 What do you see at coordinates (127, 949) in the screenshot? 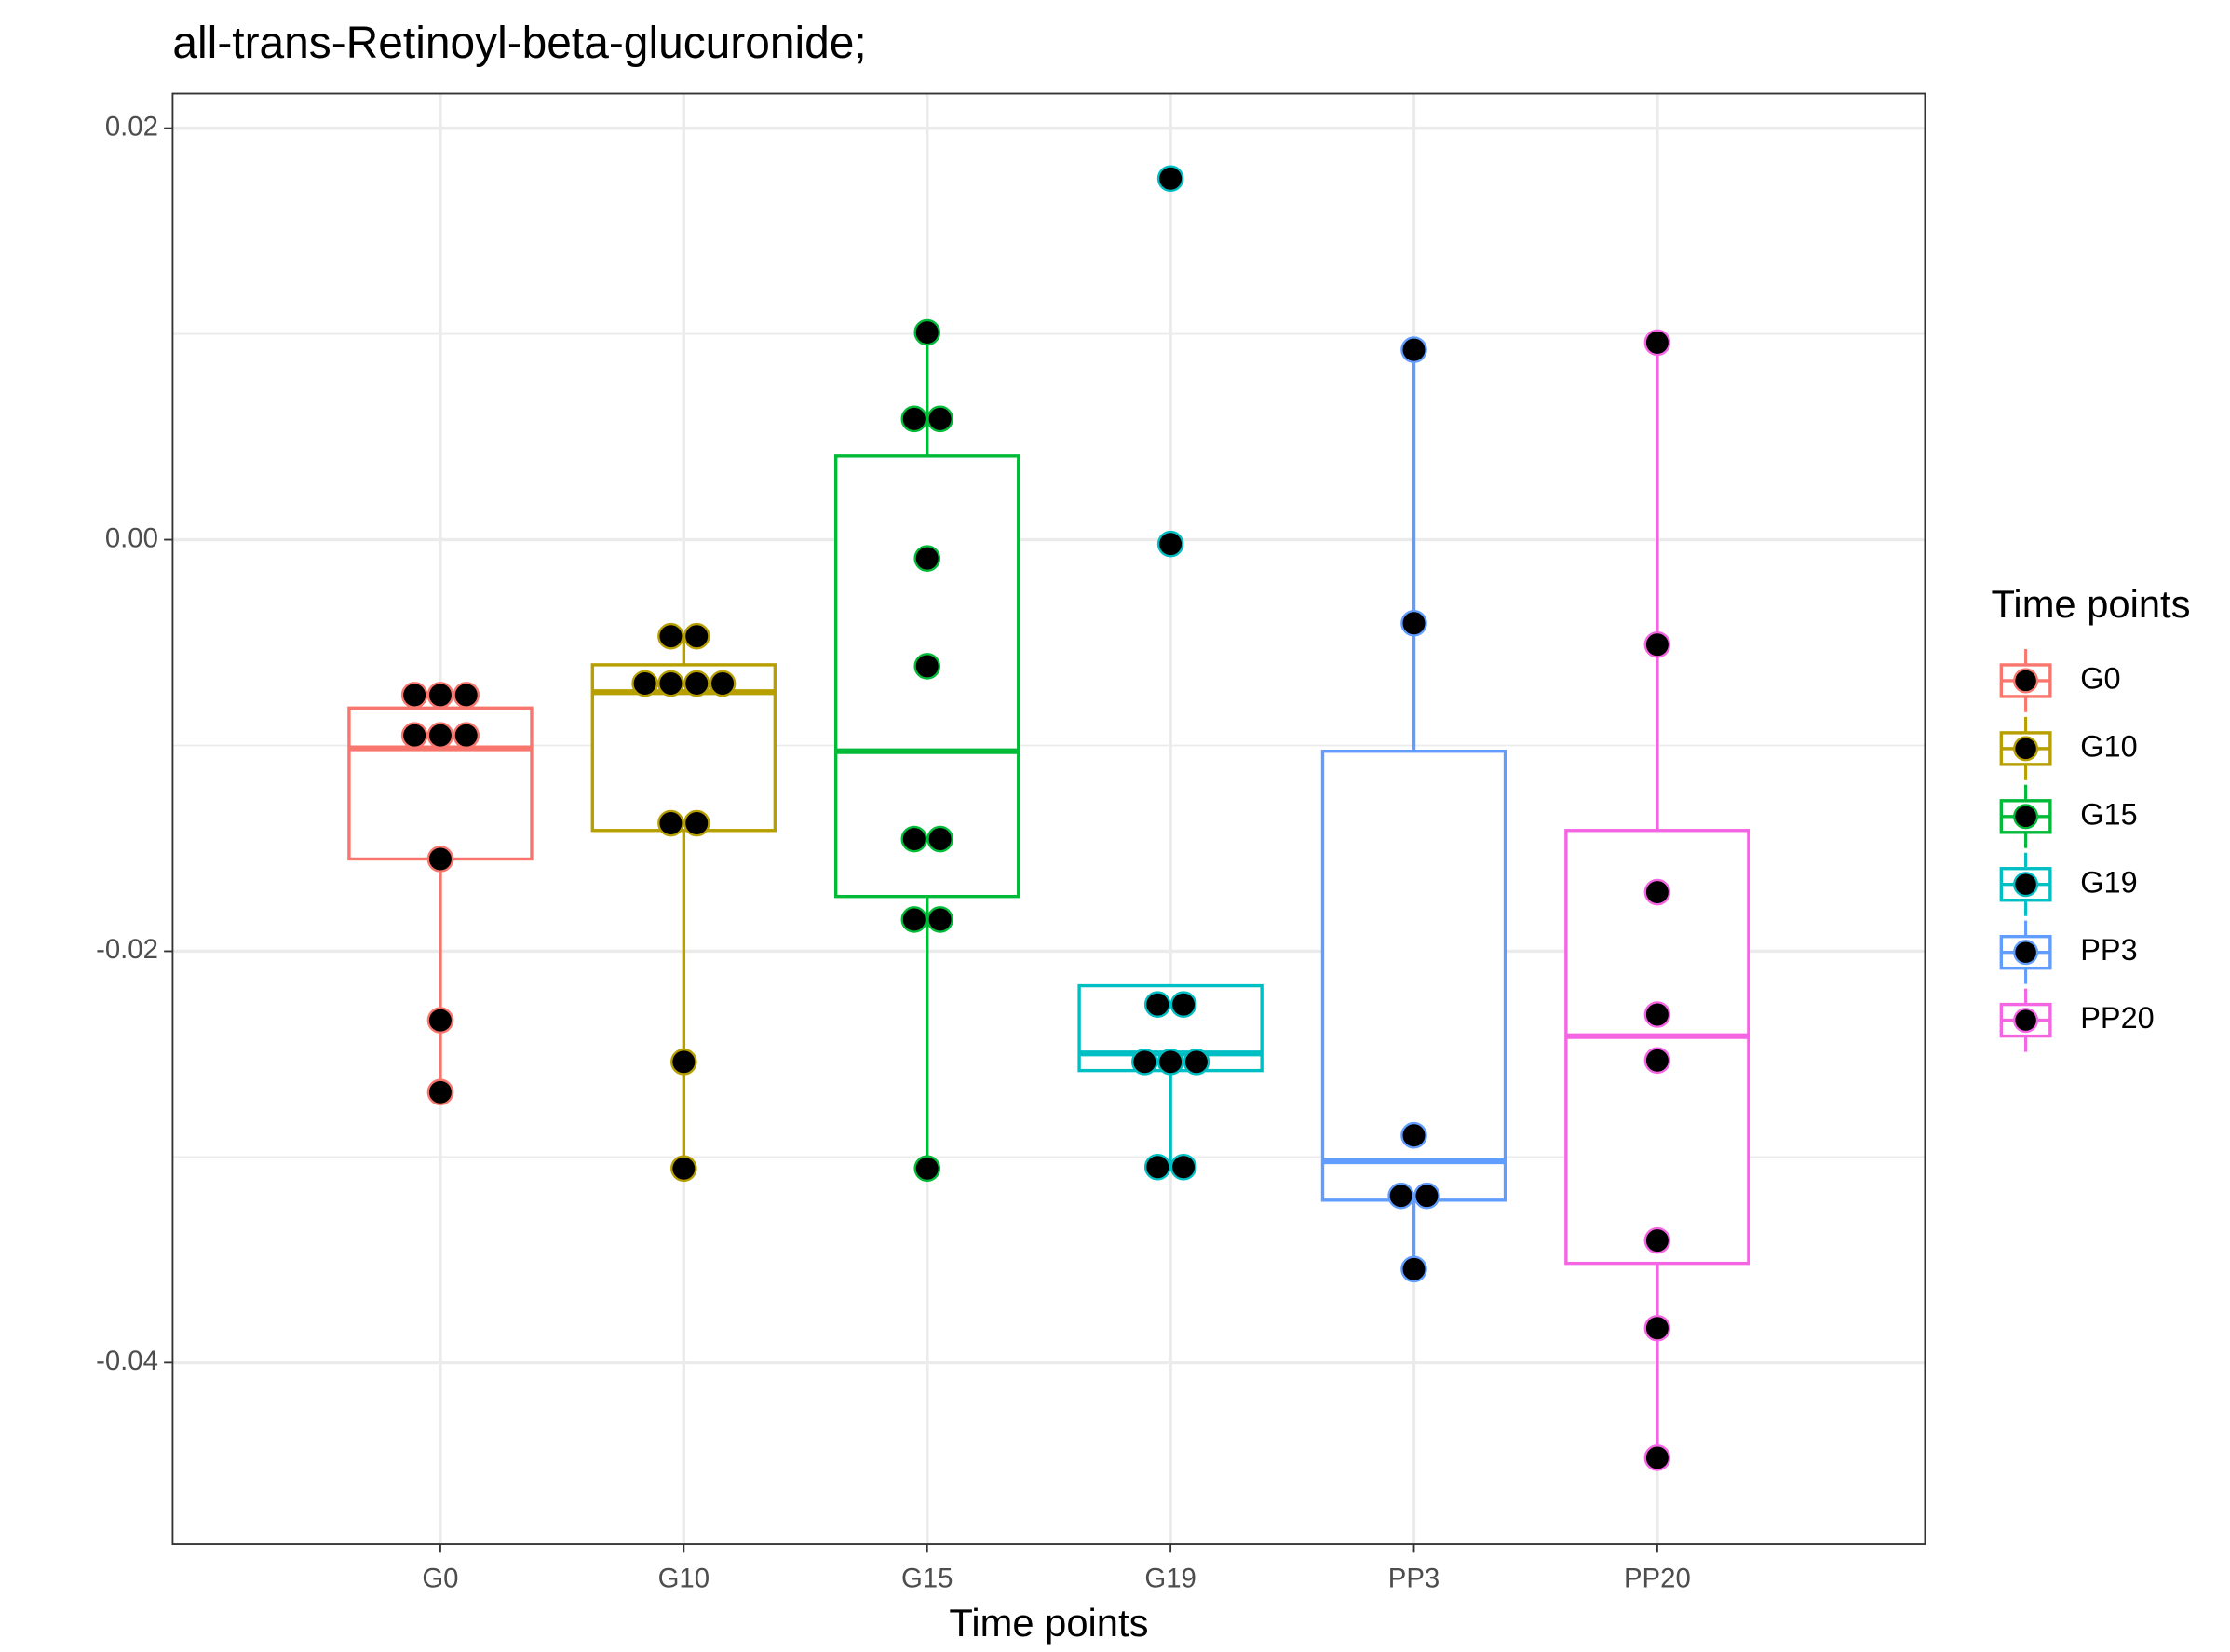
I see `y-tick-label: -0.02` at bounding box center [127, 949].